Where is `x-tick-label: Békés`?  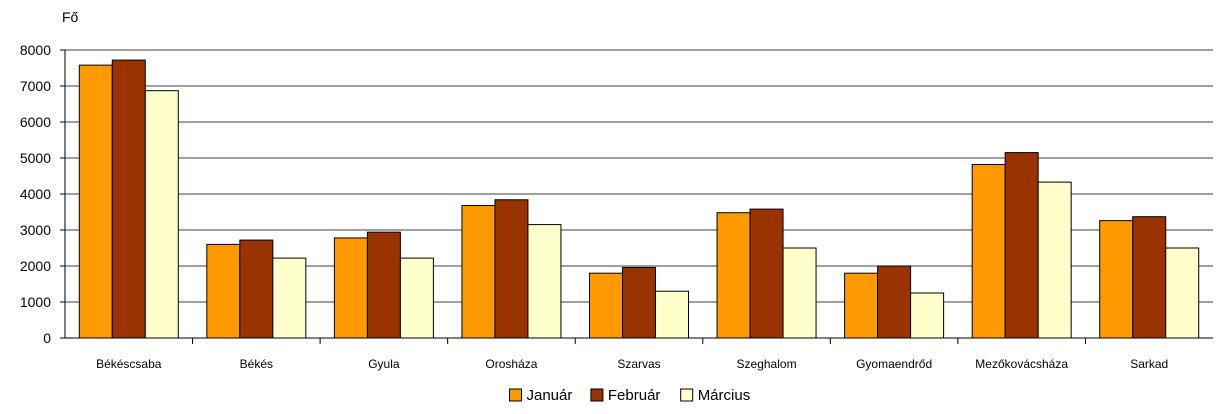 x-tick-label: Békés is located at coordinates (256, 364).